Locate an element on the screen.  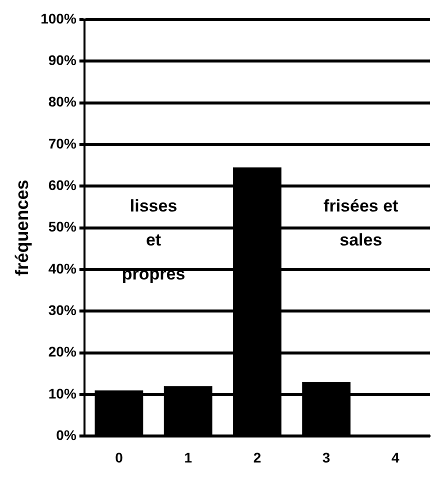
x-tick-label: 0 is located at coordinates (119, 457).